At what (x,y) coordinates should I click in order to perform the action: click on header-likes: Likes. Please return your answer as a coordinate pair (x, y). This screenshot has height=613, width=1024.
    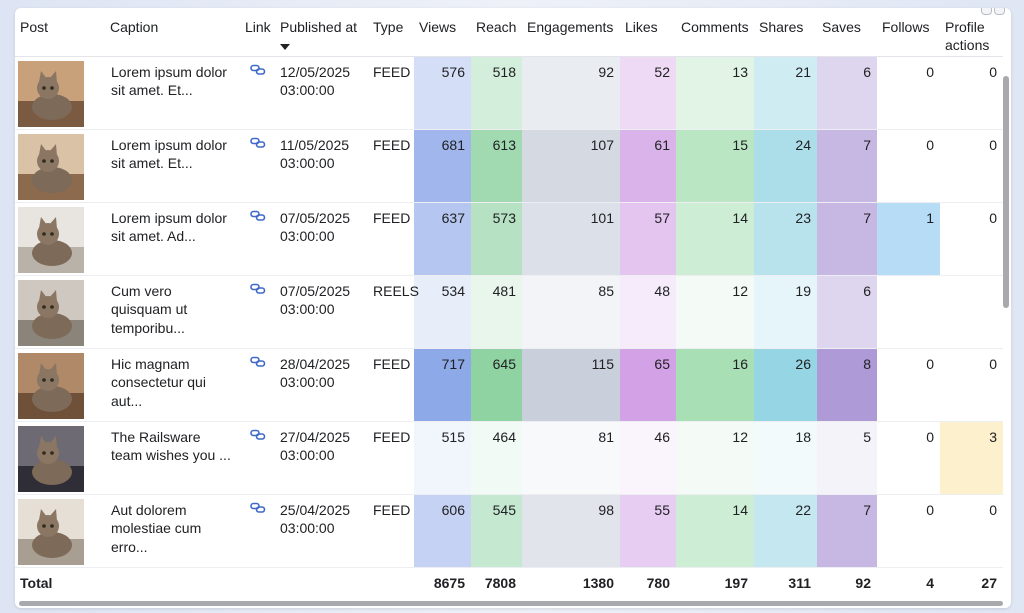
    Looking at the image, I should click on (648, 32).